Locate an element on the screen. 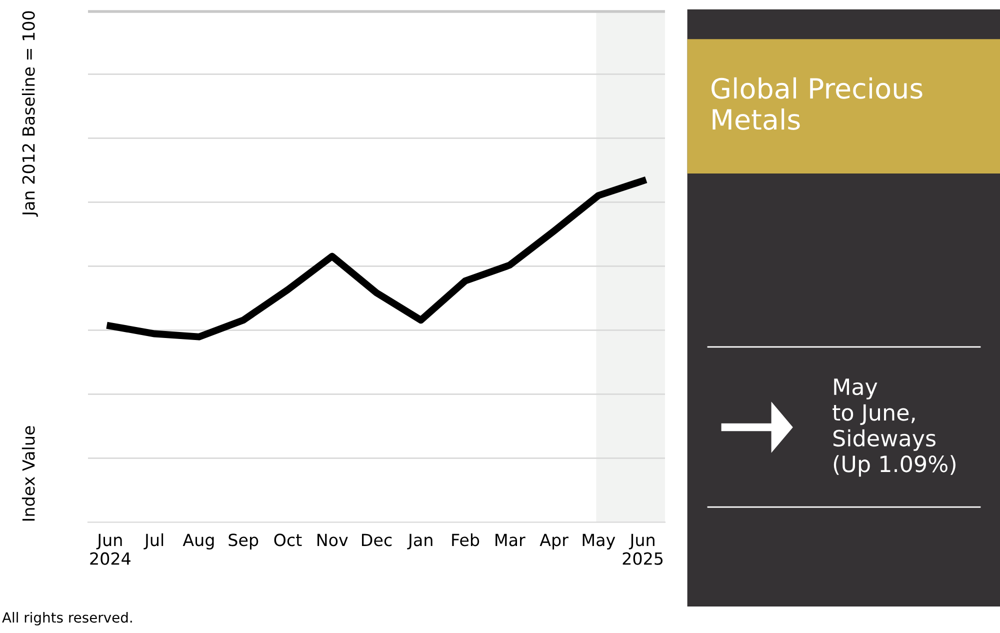 The height and width of the screenshot is (633, 1000). x-tick-label: Jun 2024 is located at coordinates (110, 549).